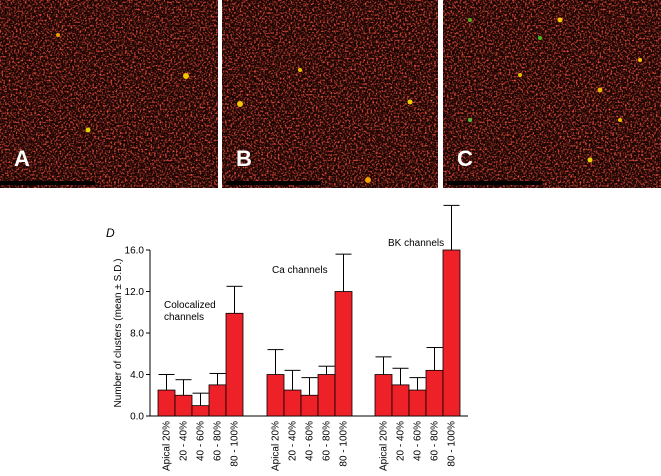  Describe the element at coordinates (109, 94) in the screenshot. I see `image-a` at that location.